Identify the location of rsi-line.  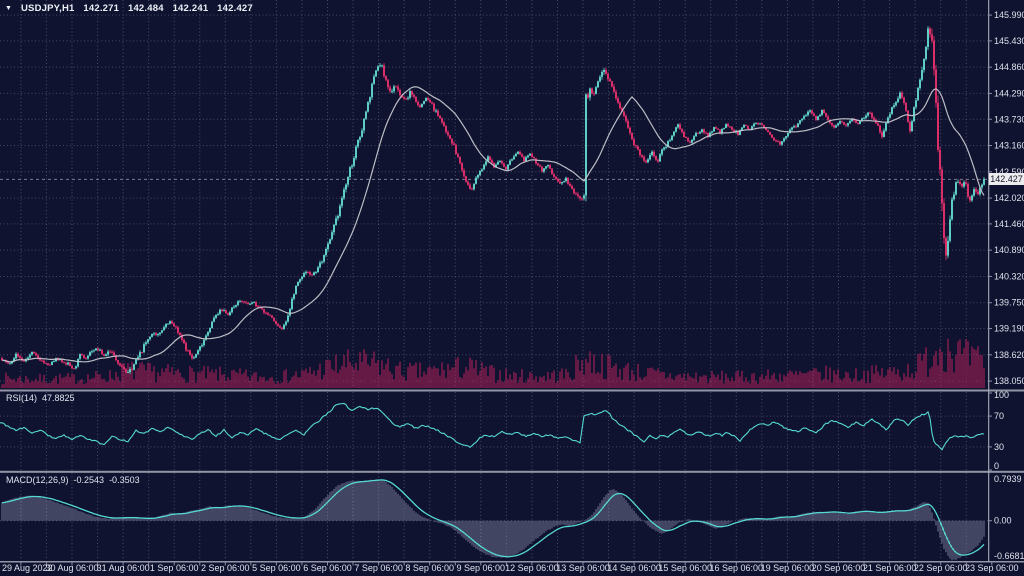
(492, 426).